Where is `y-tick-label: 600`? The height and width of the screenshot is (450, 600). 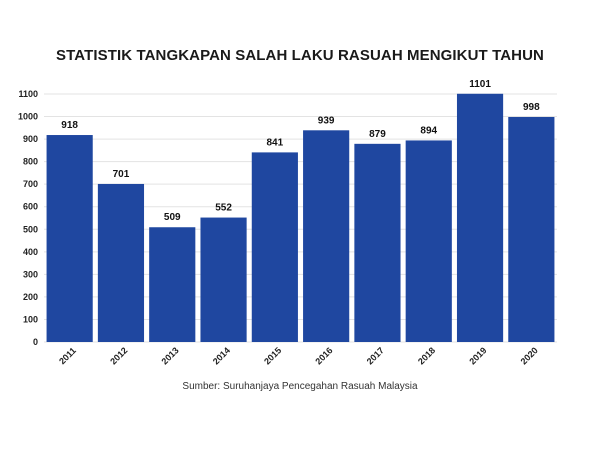
y-tick-label: 600 is located at coordinates (30, 207).